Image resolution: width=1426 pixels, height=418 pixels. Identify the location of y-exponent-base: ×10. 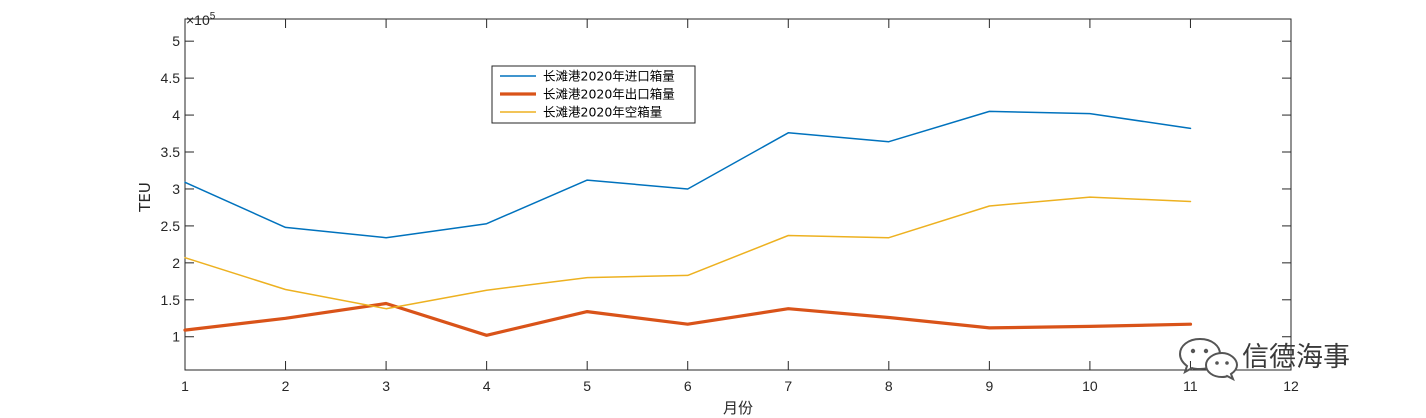
(198, 20).